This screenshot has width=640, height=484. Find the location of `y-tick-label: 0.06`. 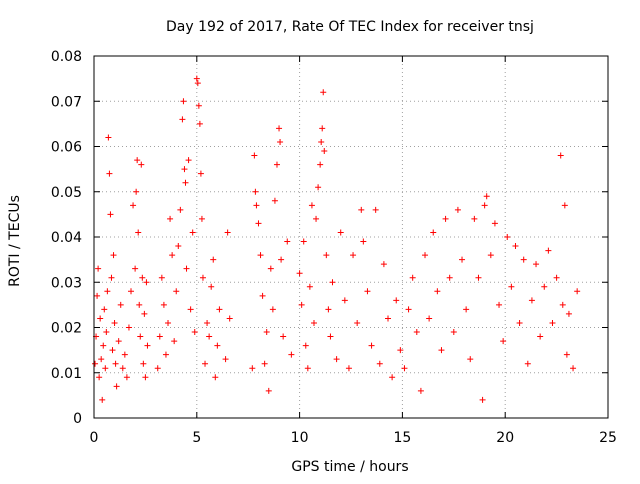

y-tick-label: 0.06 is located at coordinates (66, 148).